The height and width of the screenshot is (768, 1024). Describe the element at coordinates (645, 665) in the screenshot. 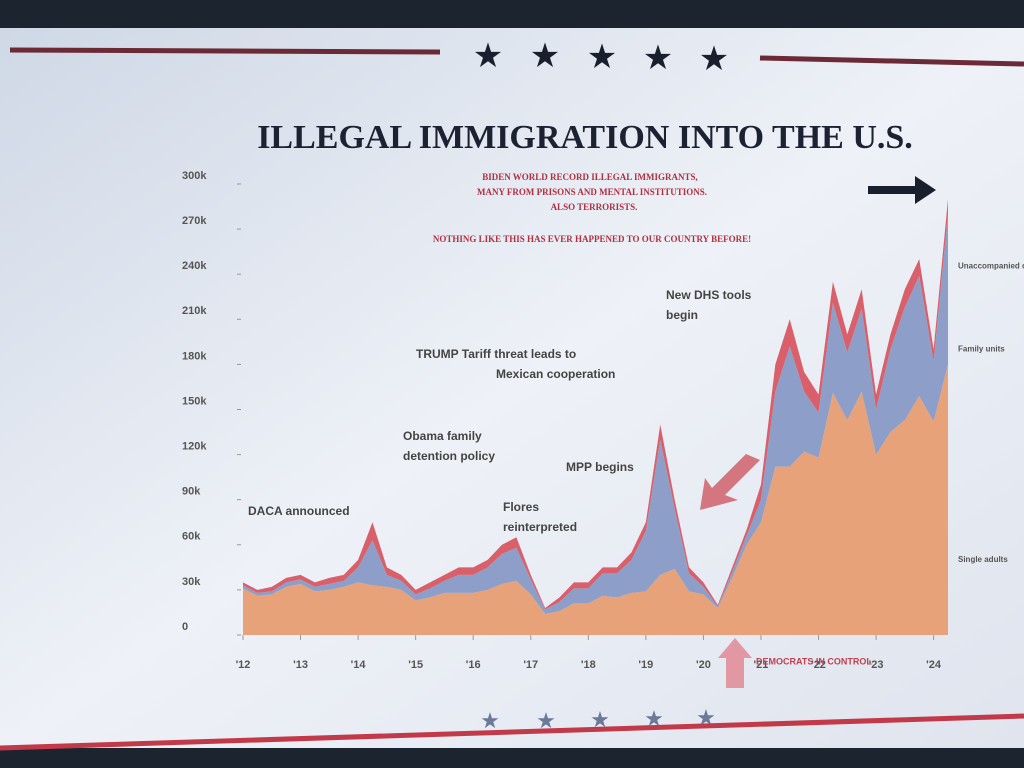

I see `x-tick-label: '19` at that location.